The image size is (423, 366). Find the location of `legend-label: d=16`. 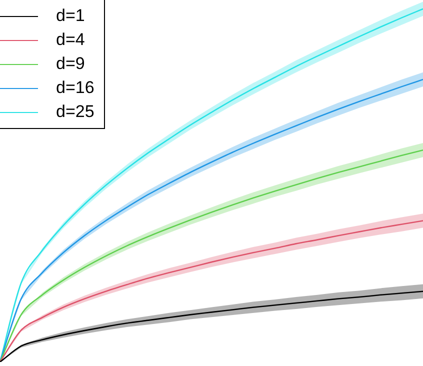

legend-label: d=16 is located at coordinates (75, 88).